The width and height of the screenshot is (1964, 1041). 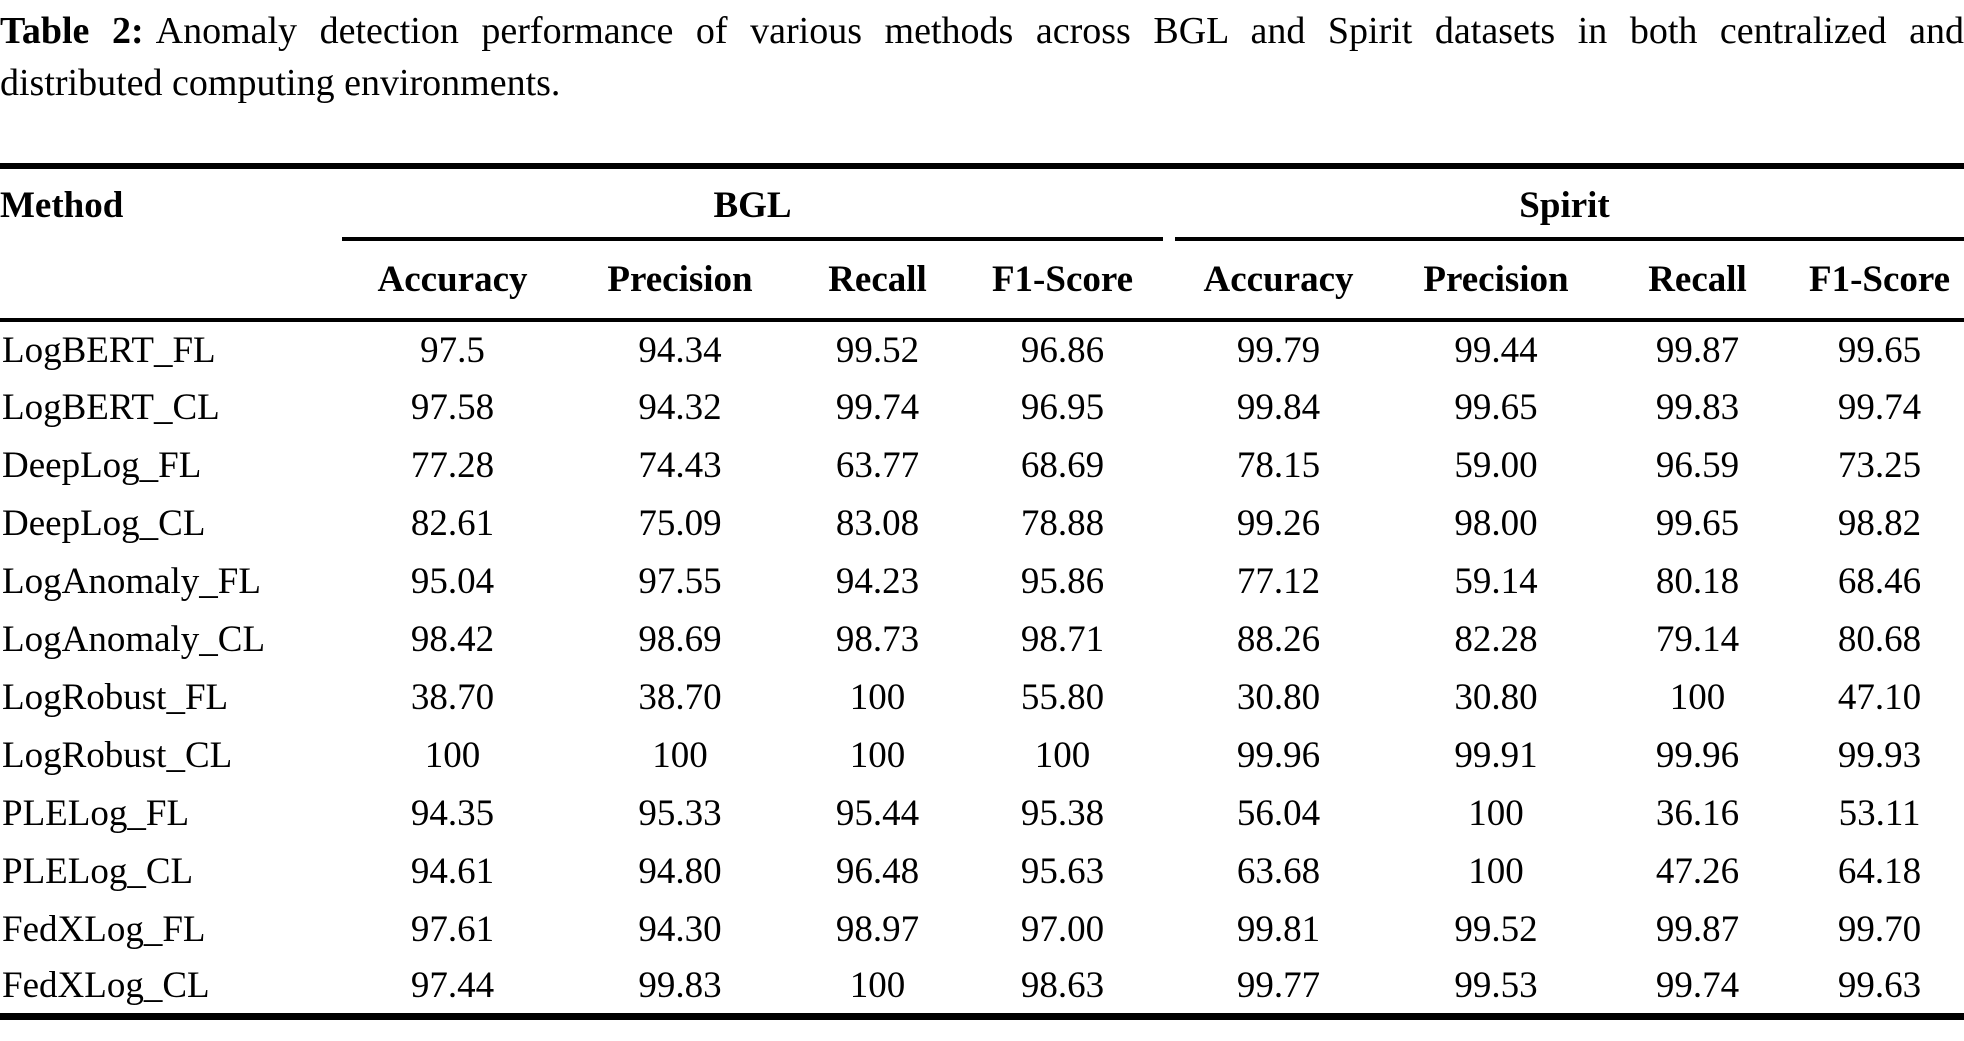 What do you see at coordinates (1879, 639) in the screenshot?
I see `value-cell: 80.68` at bounding box center [1879, 639].